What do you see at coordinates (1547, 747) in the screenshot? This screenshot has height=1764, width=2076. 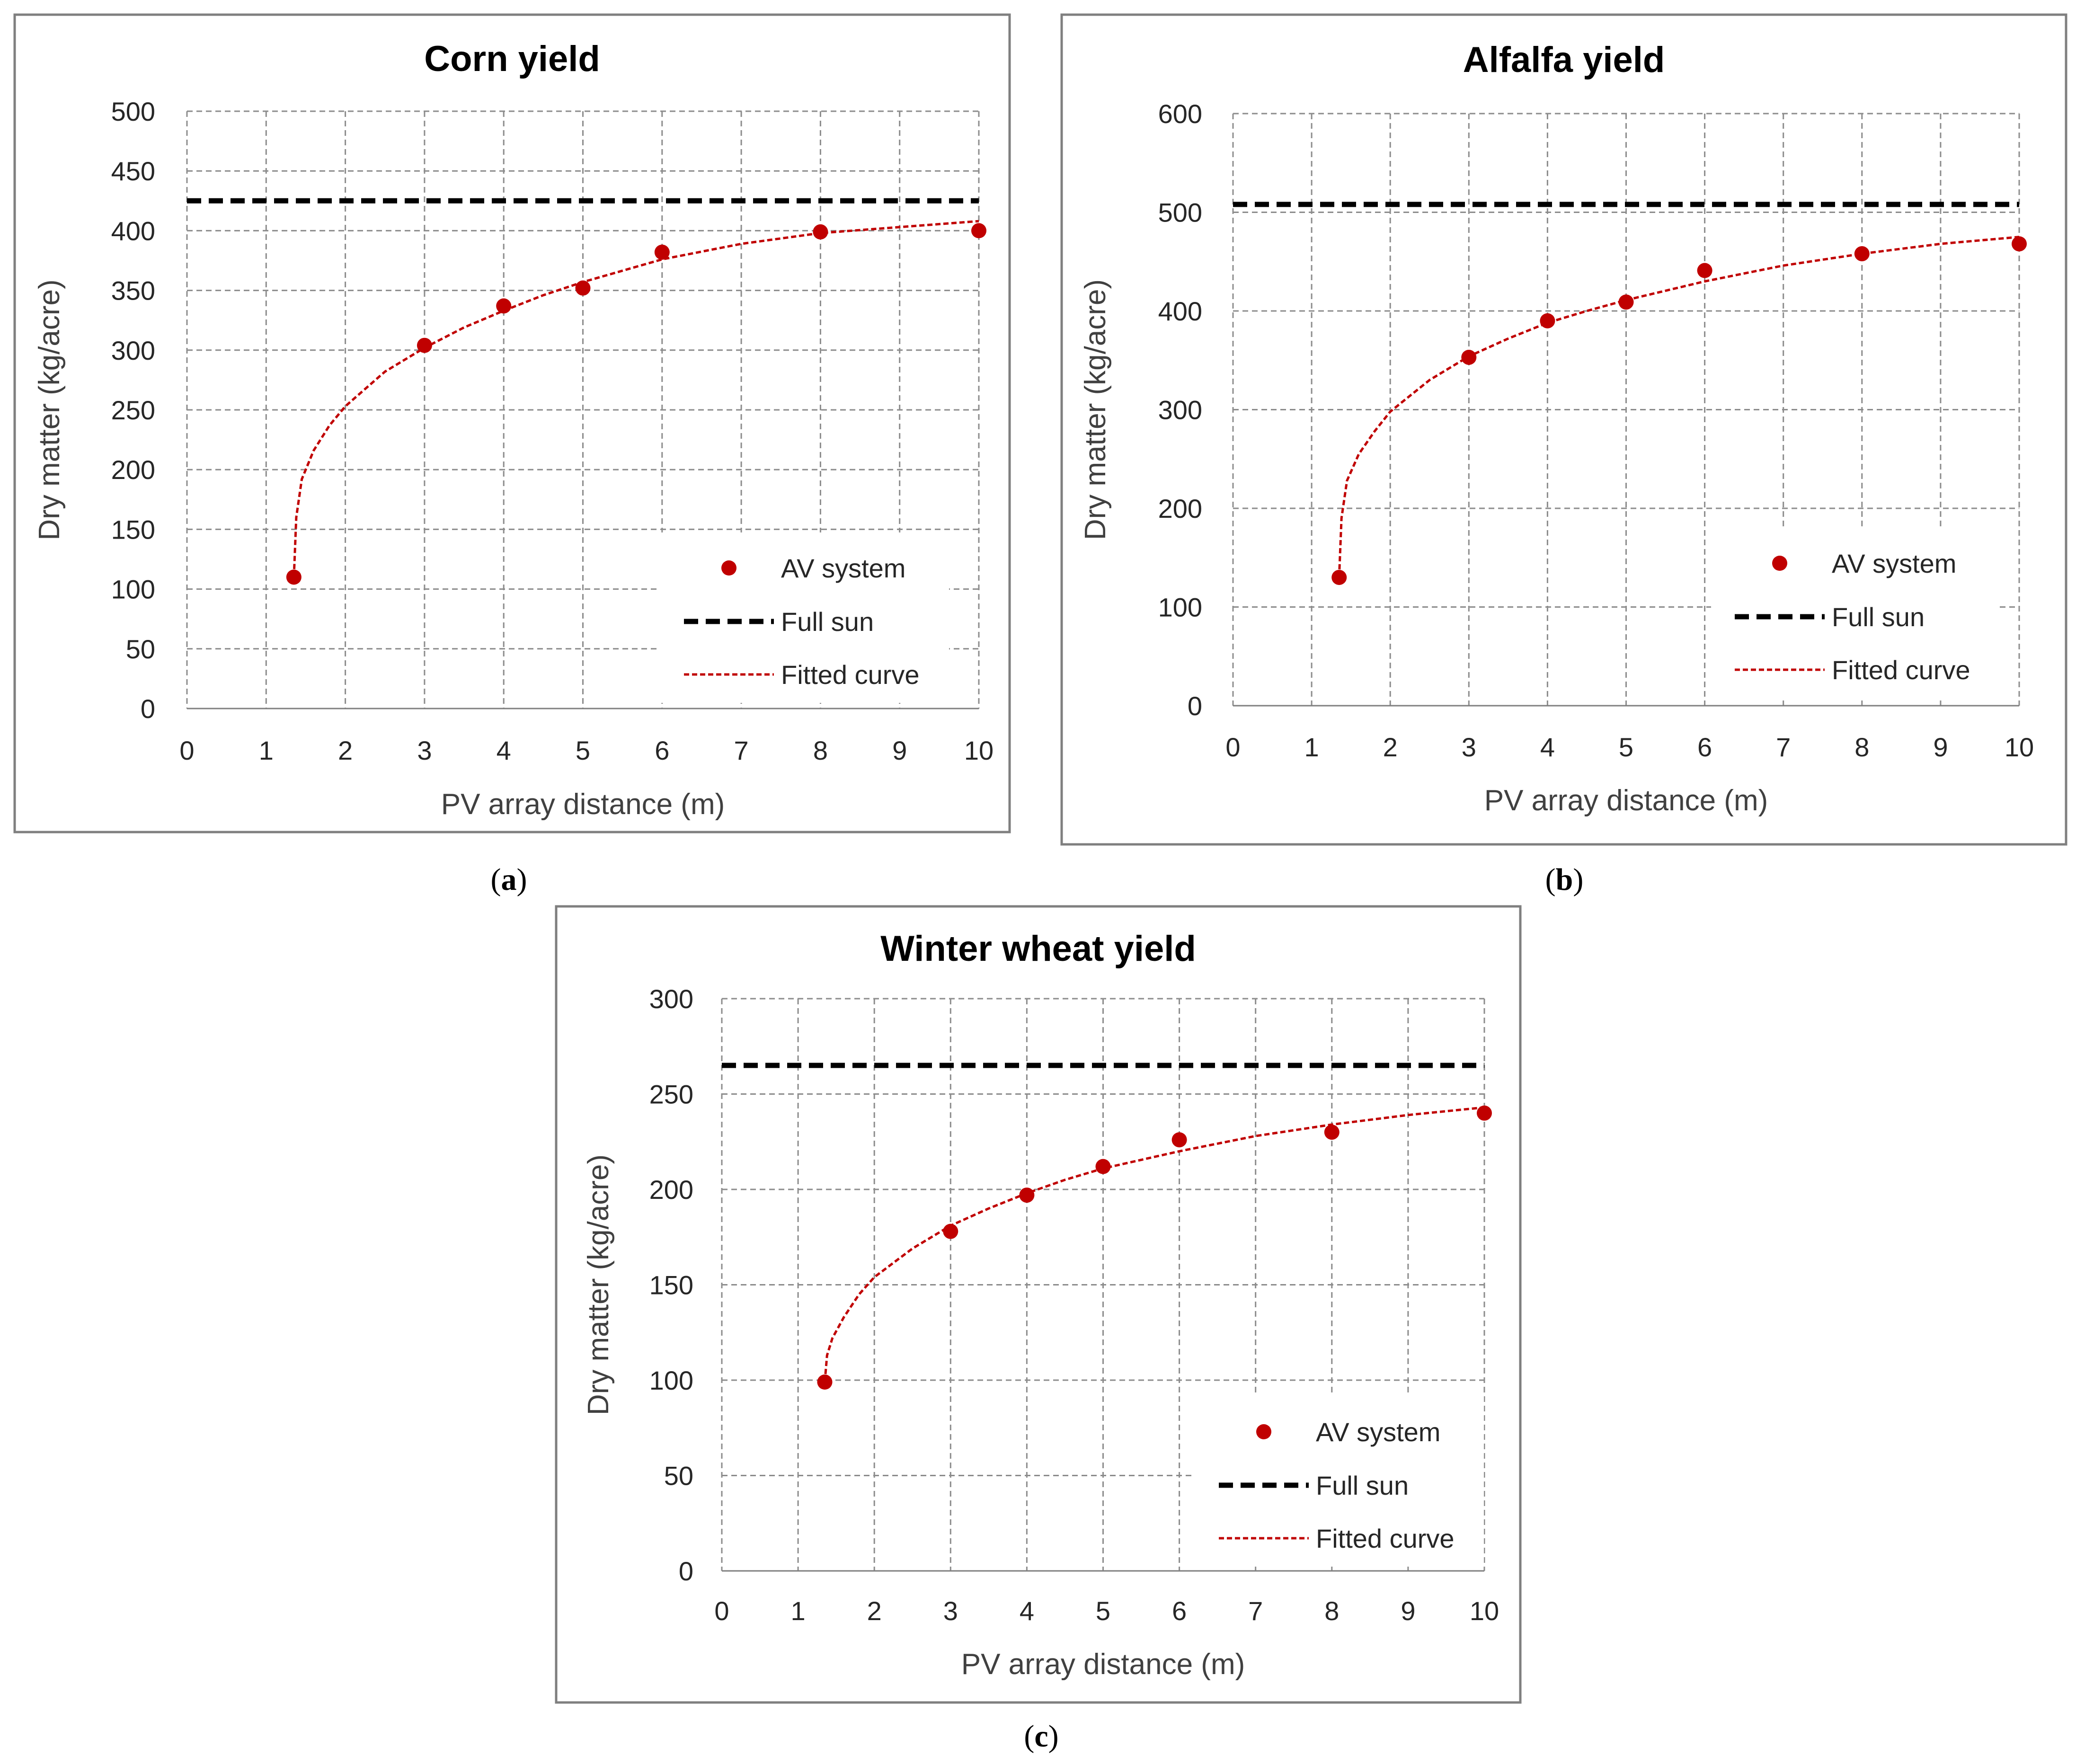 I see `x-tick-label: 4` at bounding box center [1547, 747].